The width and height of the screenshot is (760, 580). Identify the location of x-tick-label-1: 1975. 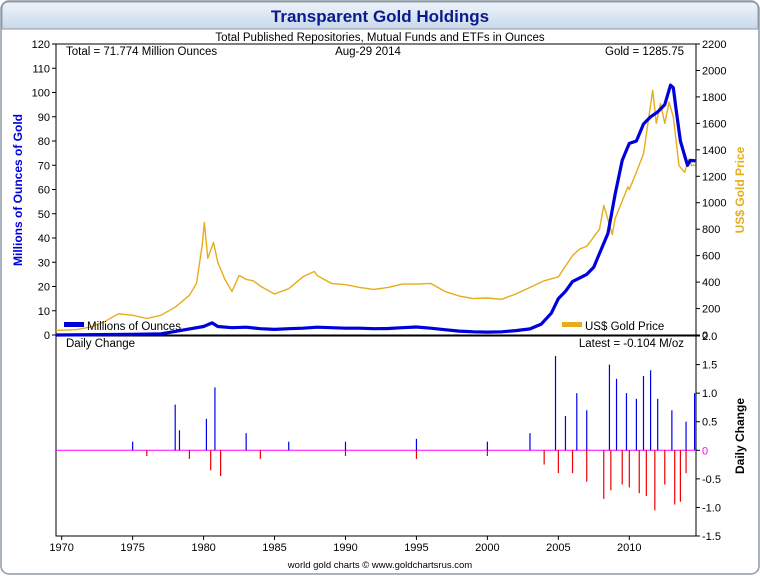
(132, 548).